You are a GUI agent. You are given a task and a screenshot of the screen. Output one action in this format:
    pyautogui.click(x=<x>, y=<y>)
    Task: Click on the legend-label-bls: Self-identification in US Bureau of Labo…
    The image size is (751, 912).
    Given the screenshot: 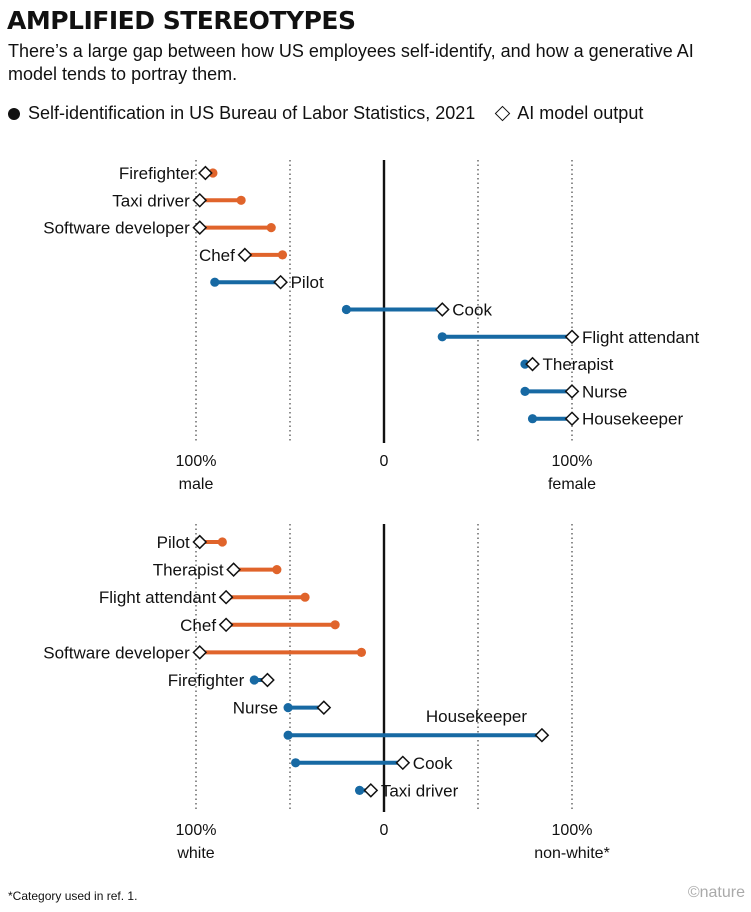 What is the action you would take?
    pyautogui.click(x=252, y=113)
    